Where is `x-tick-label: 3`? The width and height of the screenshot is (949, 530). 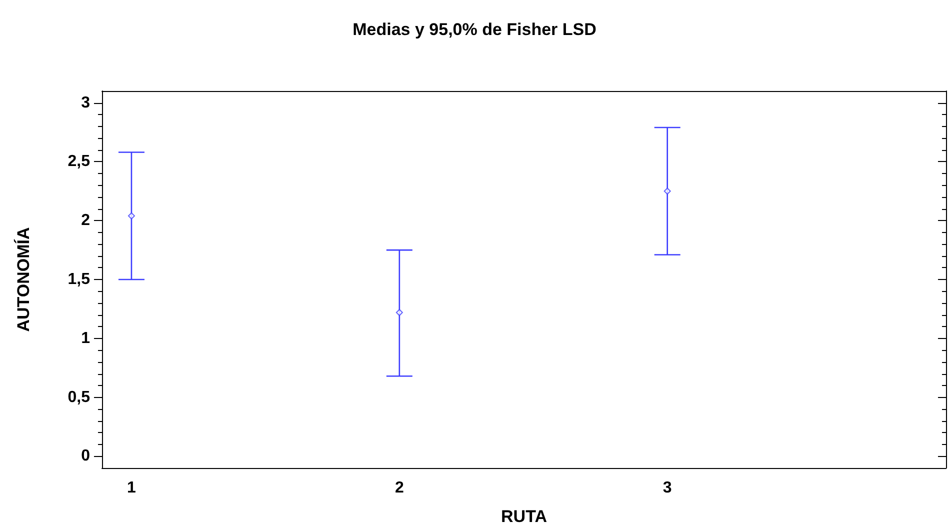
x-tick-label: 3 is located at coordinates (667, 488).